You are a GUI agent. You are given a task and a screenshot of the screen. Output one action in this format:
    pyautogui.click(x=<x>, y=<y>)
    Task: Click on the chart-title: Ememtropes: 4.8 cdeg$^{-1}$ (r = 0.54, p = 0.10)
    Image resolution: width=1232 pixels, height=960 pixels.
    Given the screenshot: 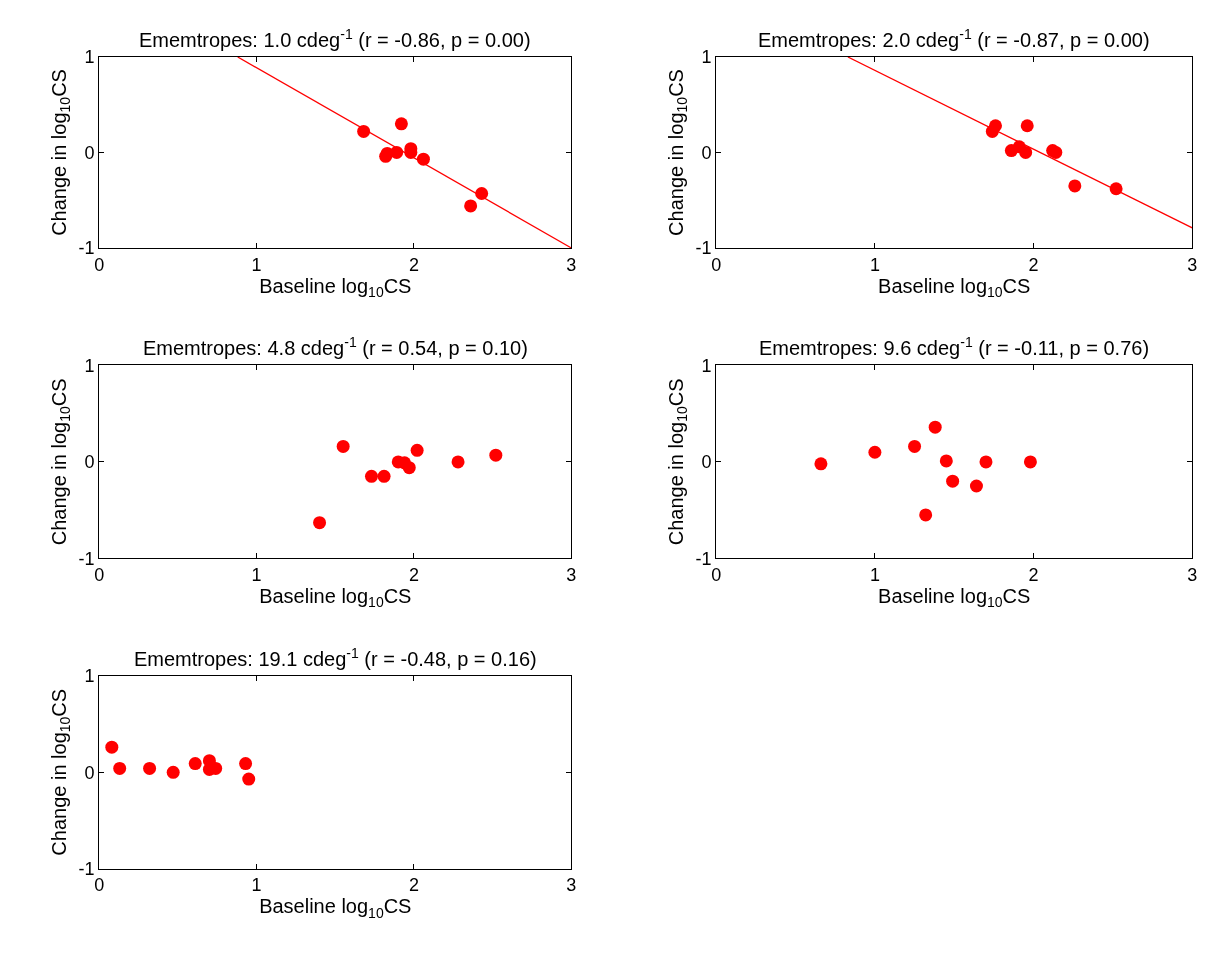 What is the action you would take?
    pyautogui.click(x=335, y=347)
    